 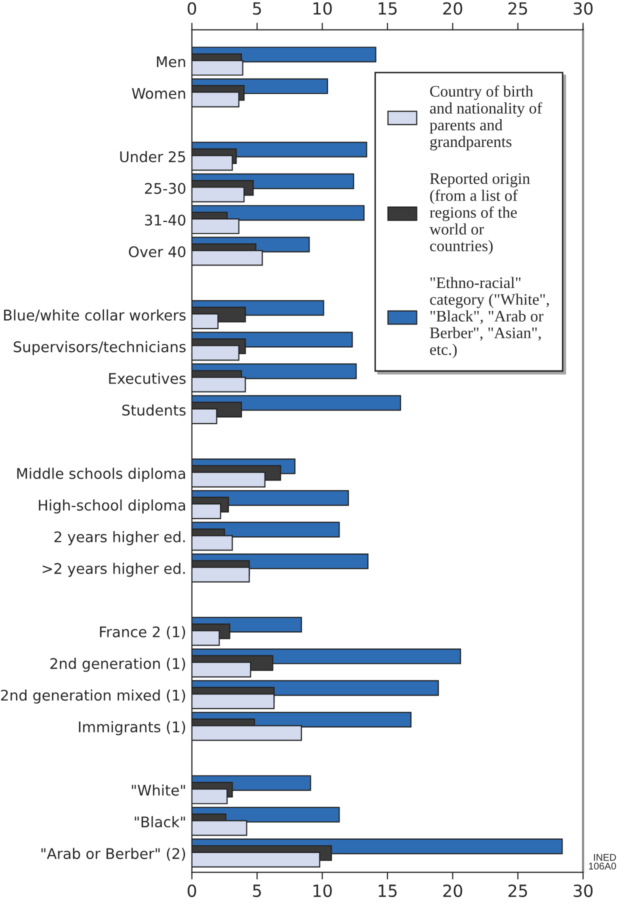 What do you see at coordinates (147, 378) in the screenshot?
I see `y-tick-label: Executives` at bounding box center [147, 378].